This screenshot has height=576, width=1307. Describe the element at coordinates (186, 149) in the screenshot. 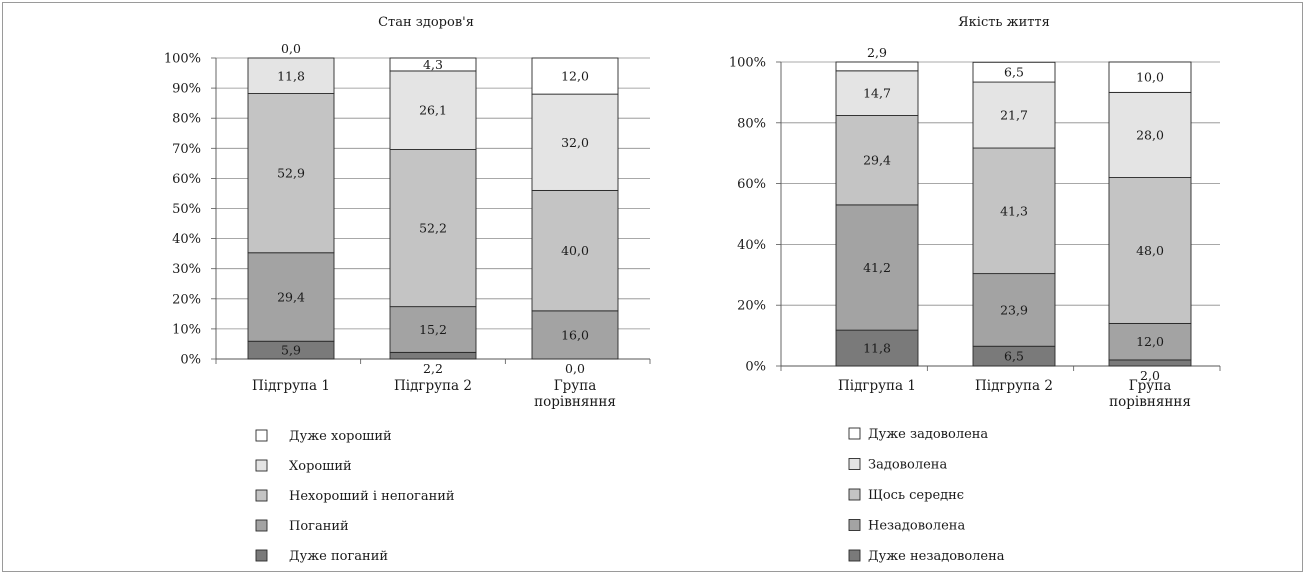

I see `y-tick-label: 70%` at that location.